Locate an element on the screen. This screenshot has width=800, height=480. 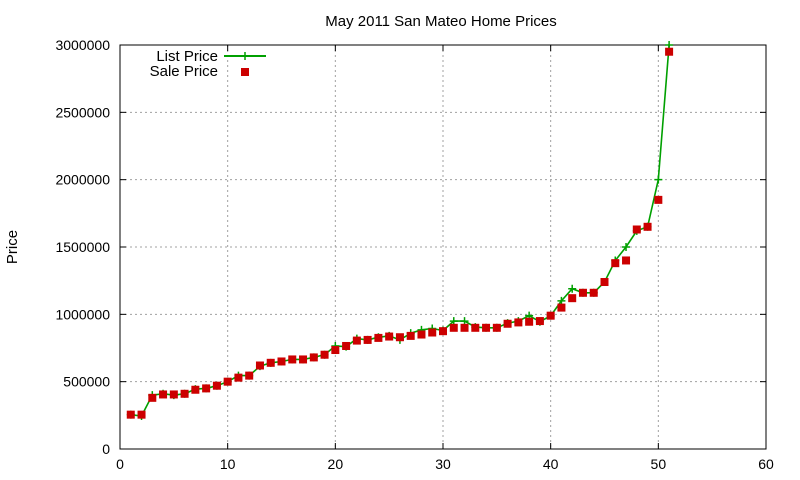
x-tick-label: 30 is located at coordinates (443, 464).